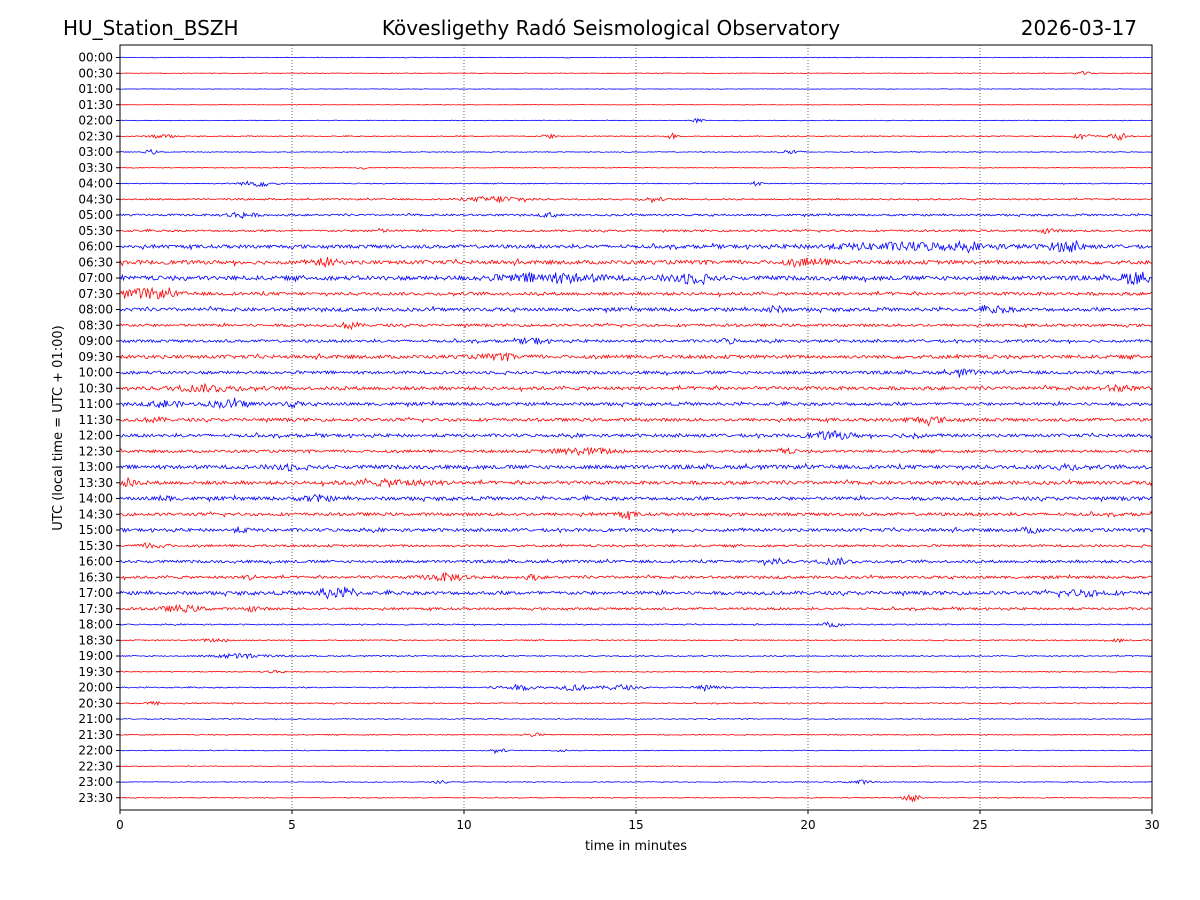  Describe the element at coordinates (636, 719) in the screenshot. I see `trace-21:00` at that location.